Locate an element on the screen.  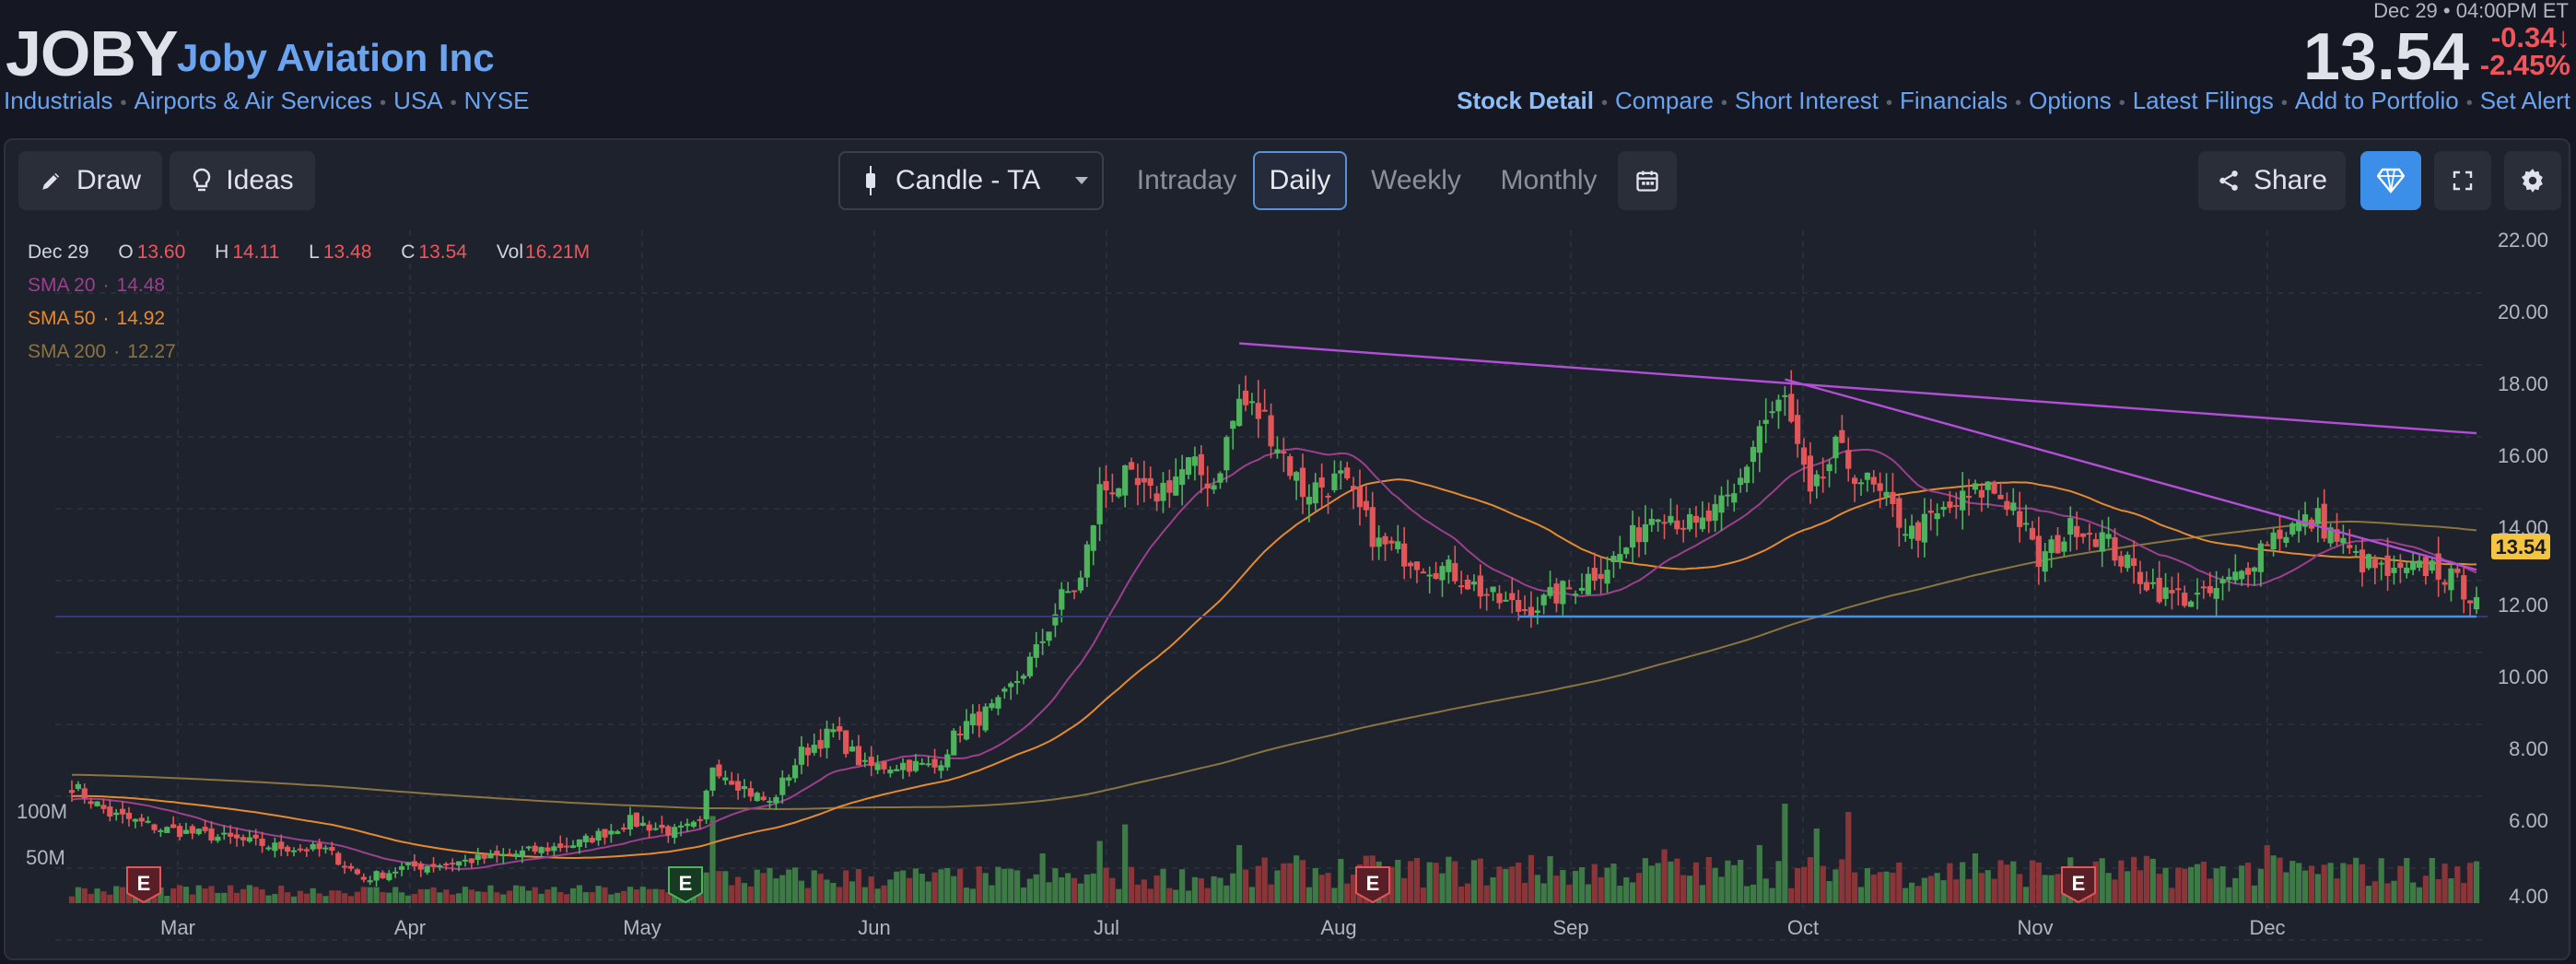
calendar-button is located at coordinates (1648, 180).